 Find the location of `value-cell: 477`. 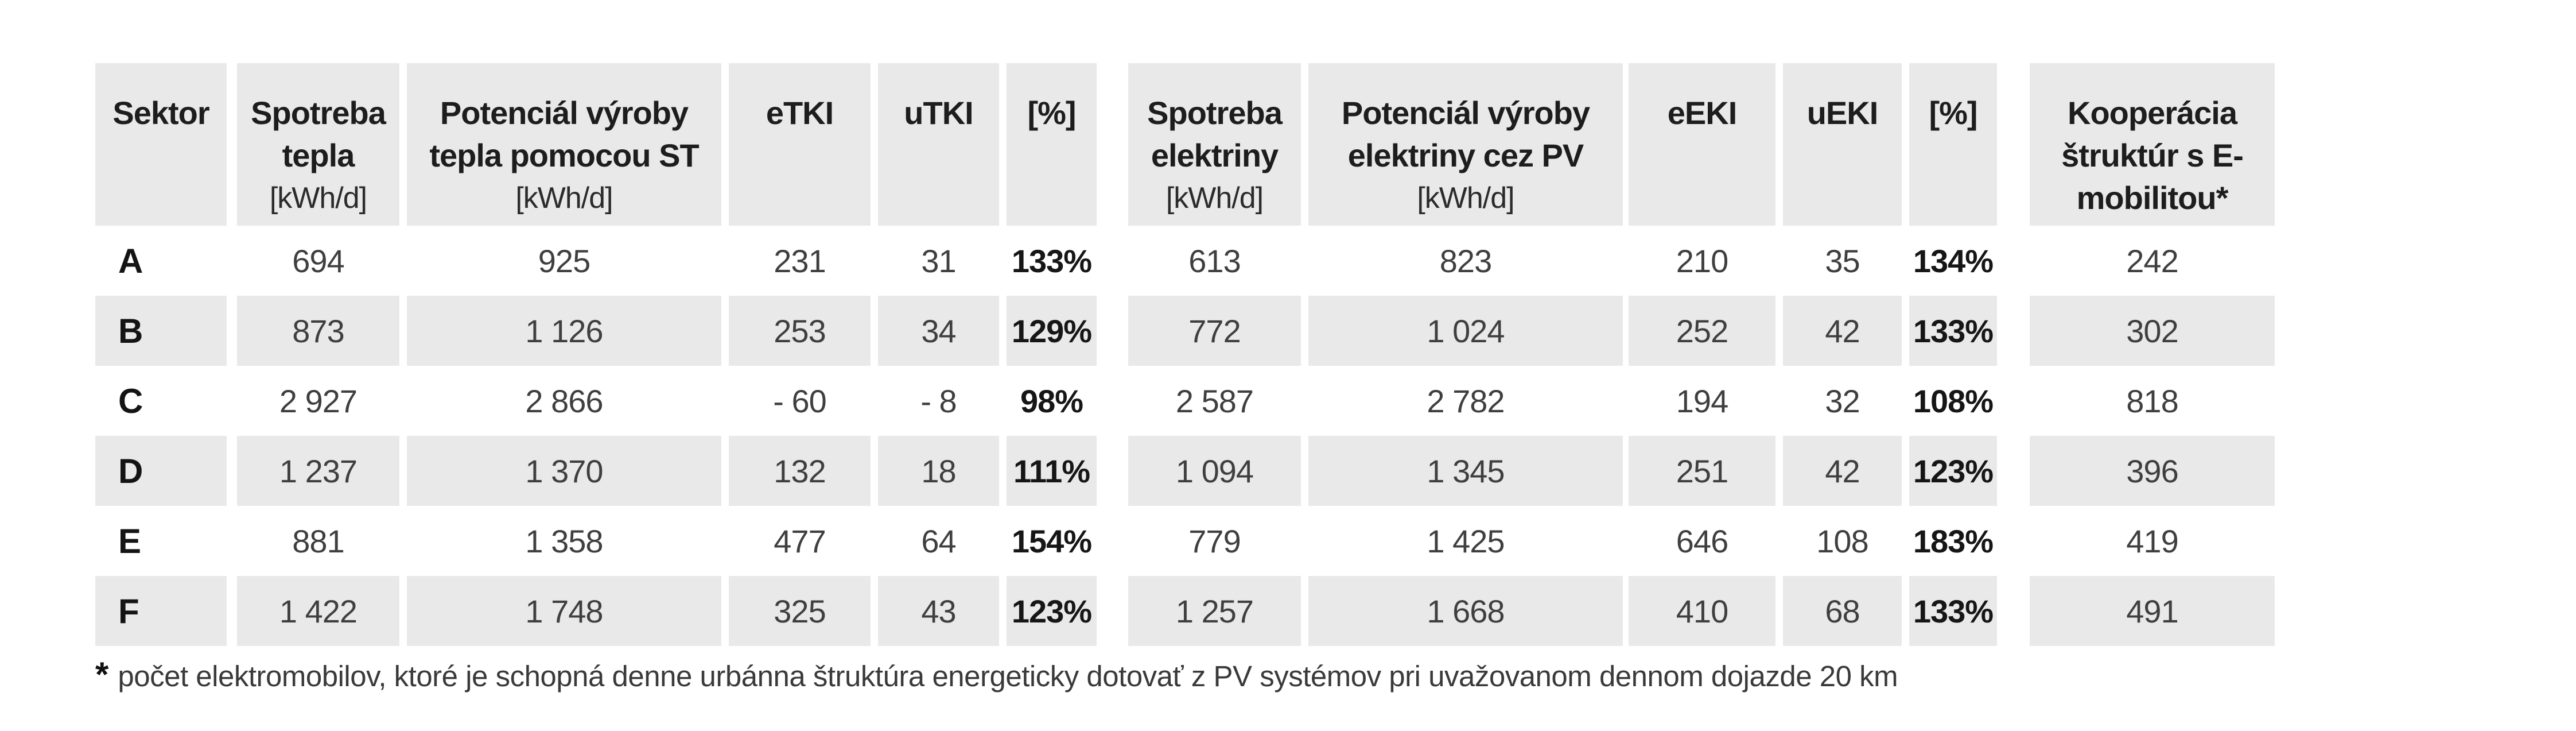

value-cell: 477 is located at coordinates (800, 541).